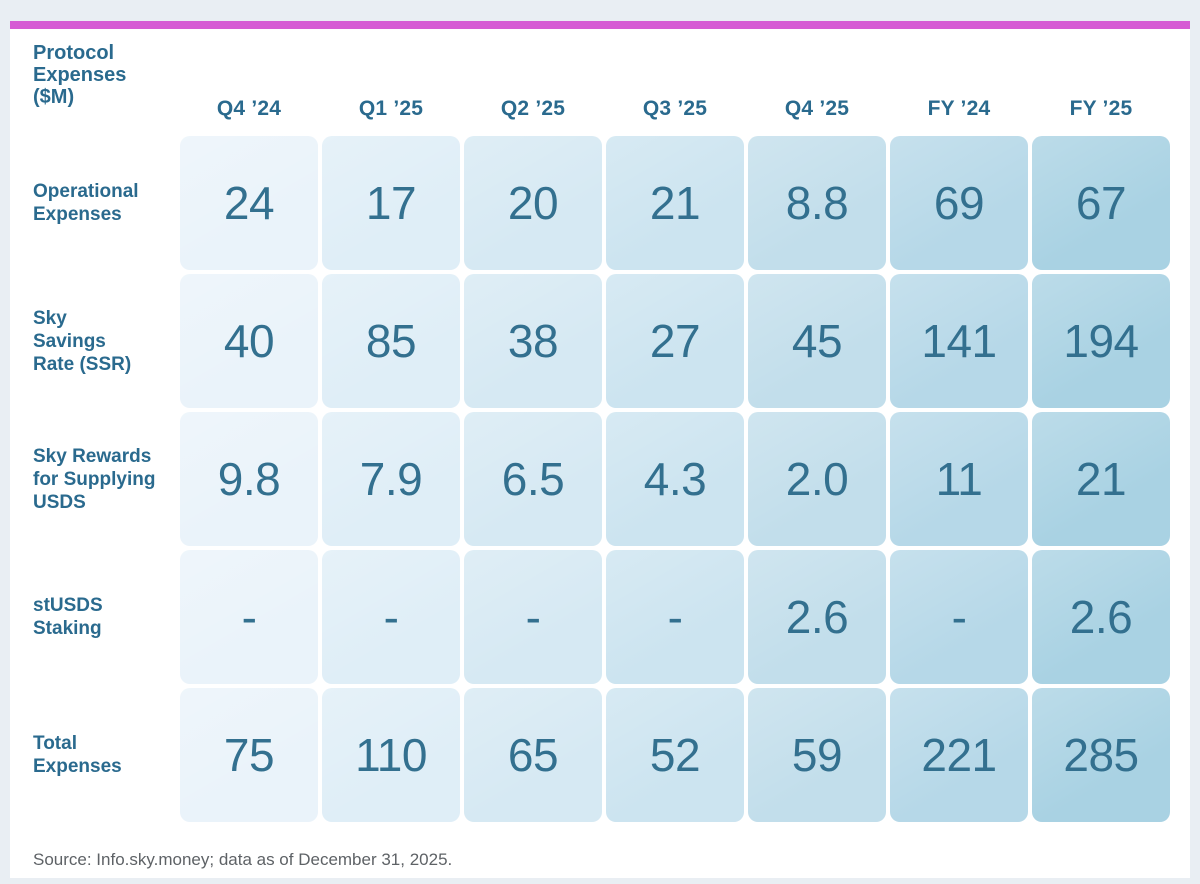 The height and width of the screenshot is (884, 1200). What do you see at coordinates (959, 108) in the screenshot?
I see `column-header: FY ’24` at bounding box center [959, 108].